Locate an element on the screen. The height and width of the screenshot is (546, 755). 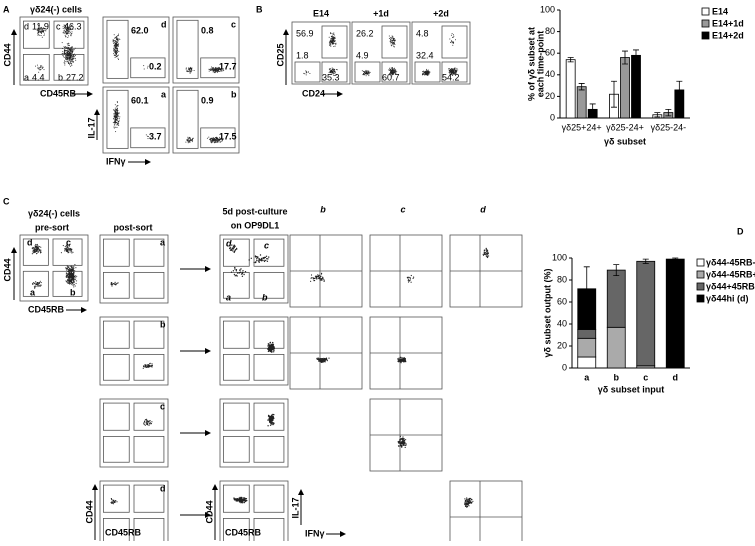
label: CD25 is located at coordinates (280, 54).